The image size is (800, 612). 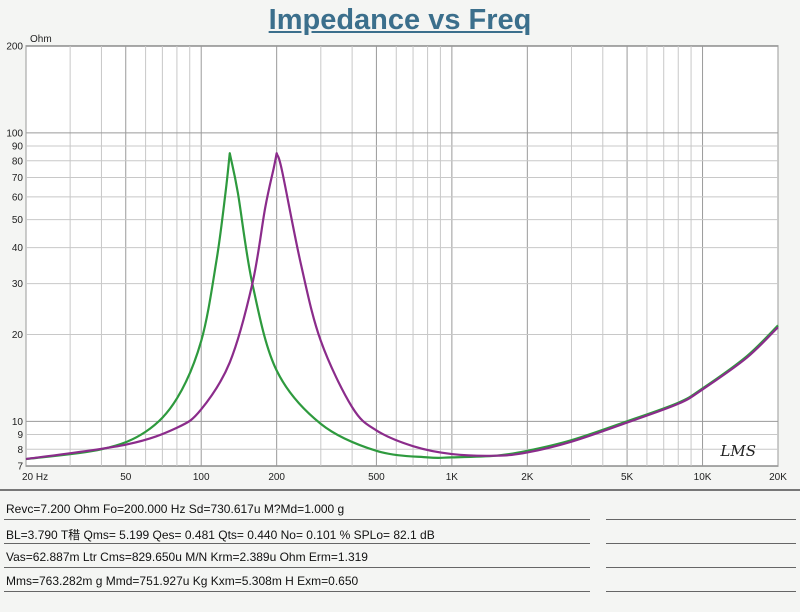 What do you see at coordinates (201, 477) in the screenshot?
I see `x-tick-label: 100` at bounding box center [201, 477].